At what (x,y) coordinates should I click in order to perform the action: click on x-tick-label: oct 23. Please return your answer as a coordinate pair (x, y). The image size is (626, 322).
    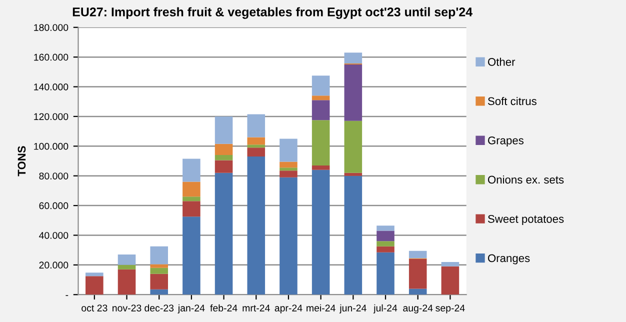
    Looking at the image, I should click on (95, 308).